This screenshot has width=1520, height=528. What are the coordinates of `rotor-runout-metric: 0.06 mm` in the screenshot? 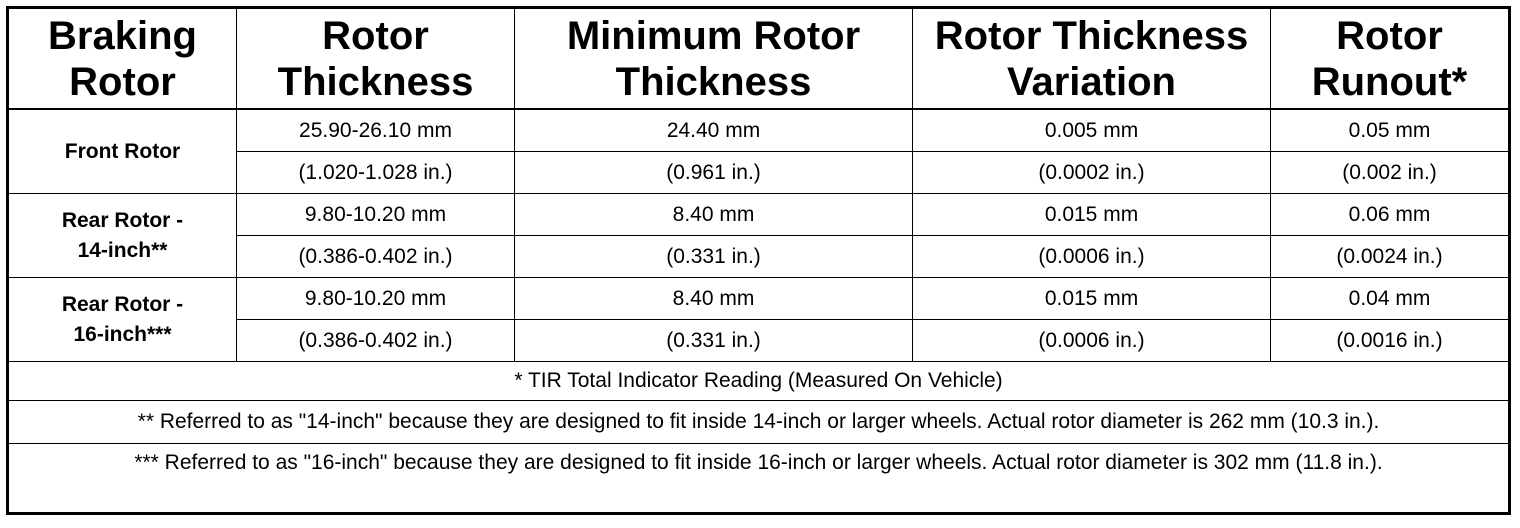 It's located at (1390, 214).